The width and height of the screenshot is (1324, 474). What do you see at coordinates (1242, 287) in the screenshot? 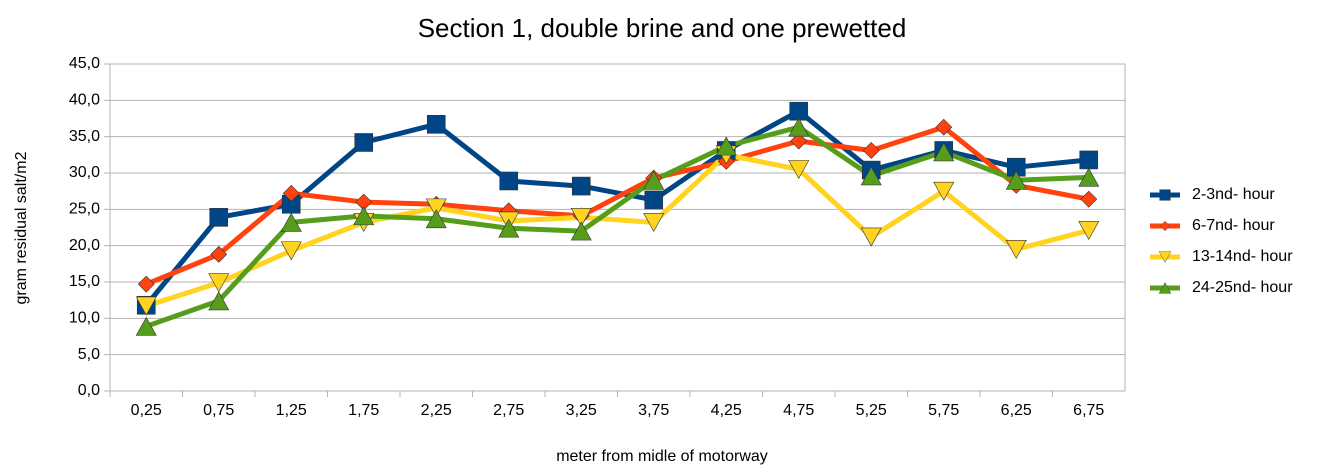
I see `legend-label: 24-25nd- hour` at bounding box center [1242, 287].